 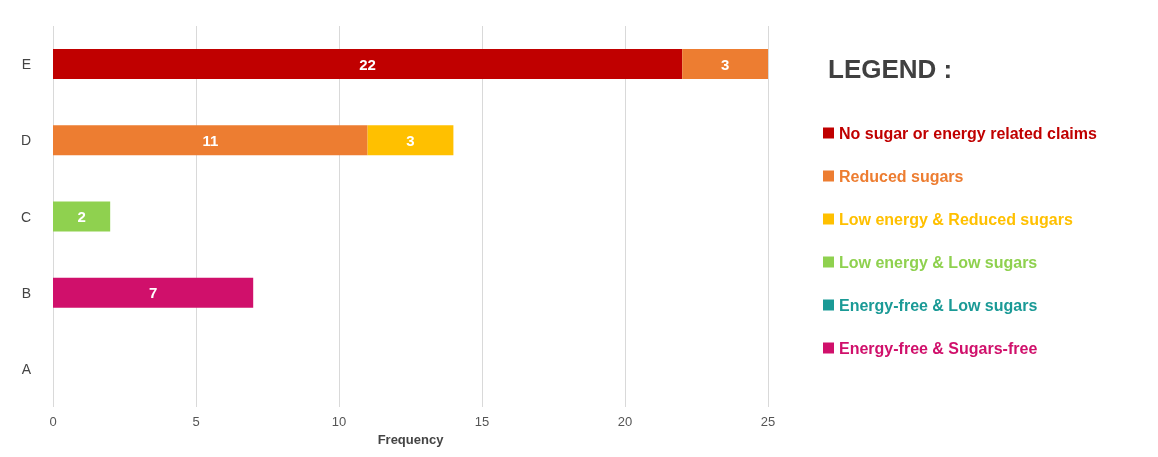 I want to click on y-tick-label: C, so click(x=25, y=216).